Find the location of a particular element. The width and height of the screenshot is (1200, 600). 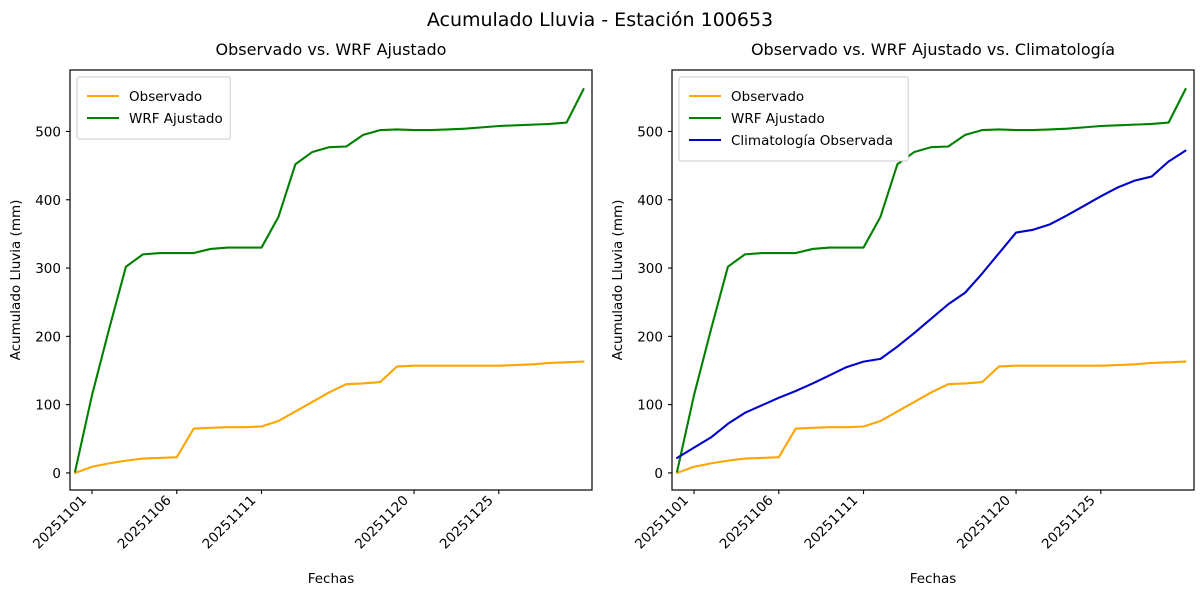

subplot-title-left: Observado vs. WRF Ajustado is located at coordinates (331, 49).